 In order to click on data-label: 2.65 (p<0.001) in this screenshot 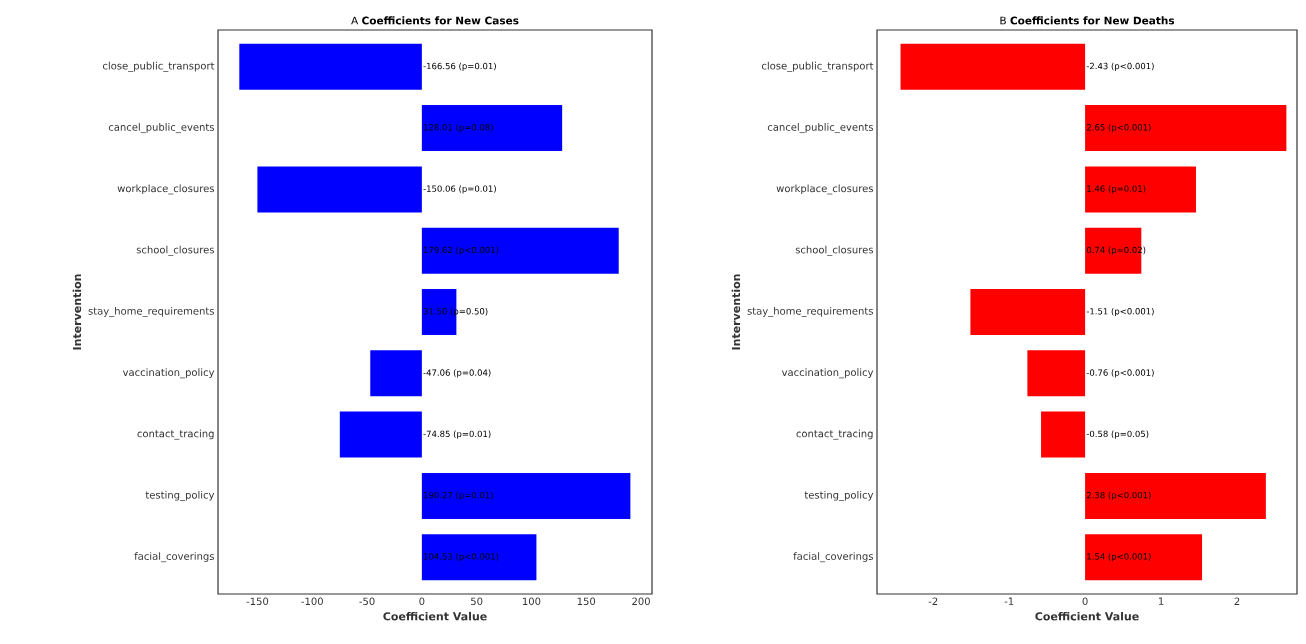, I will do `click(1118, 128)`.